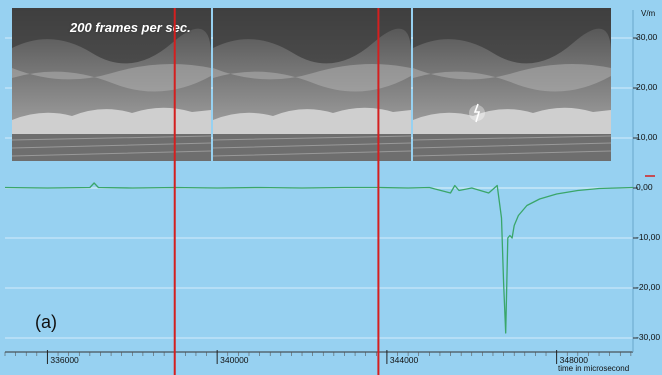 The width and height of the screenshot is (662, 375). I want to click on y-axis, so click(643, 181).